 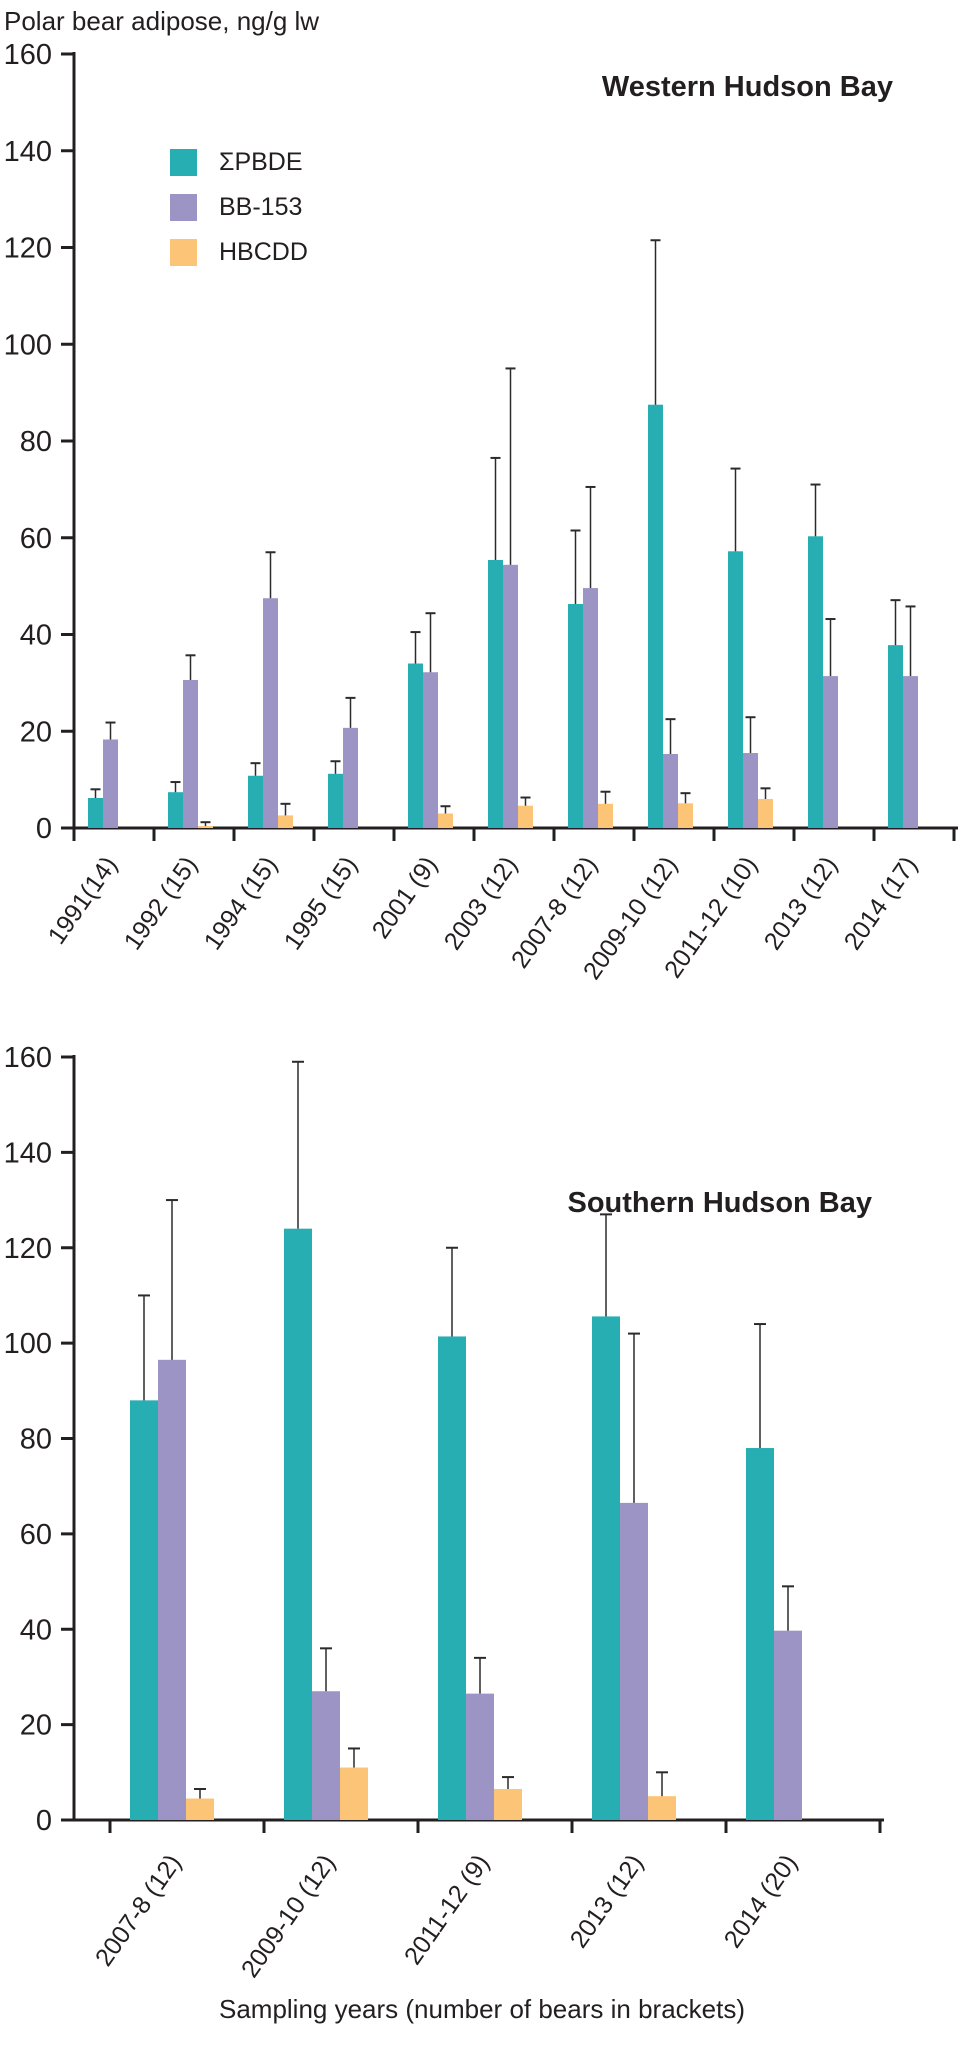 I want to click on x-category-label: 2014 (20), so click(x=761, y=1901).